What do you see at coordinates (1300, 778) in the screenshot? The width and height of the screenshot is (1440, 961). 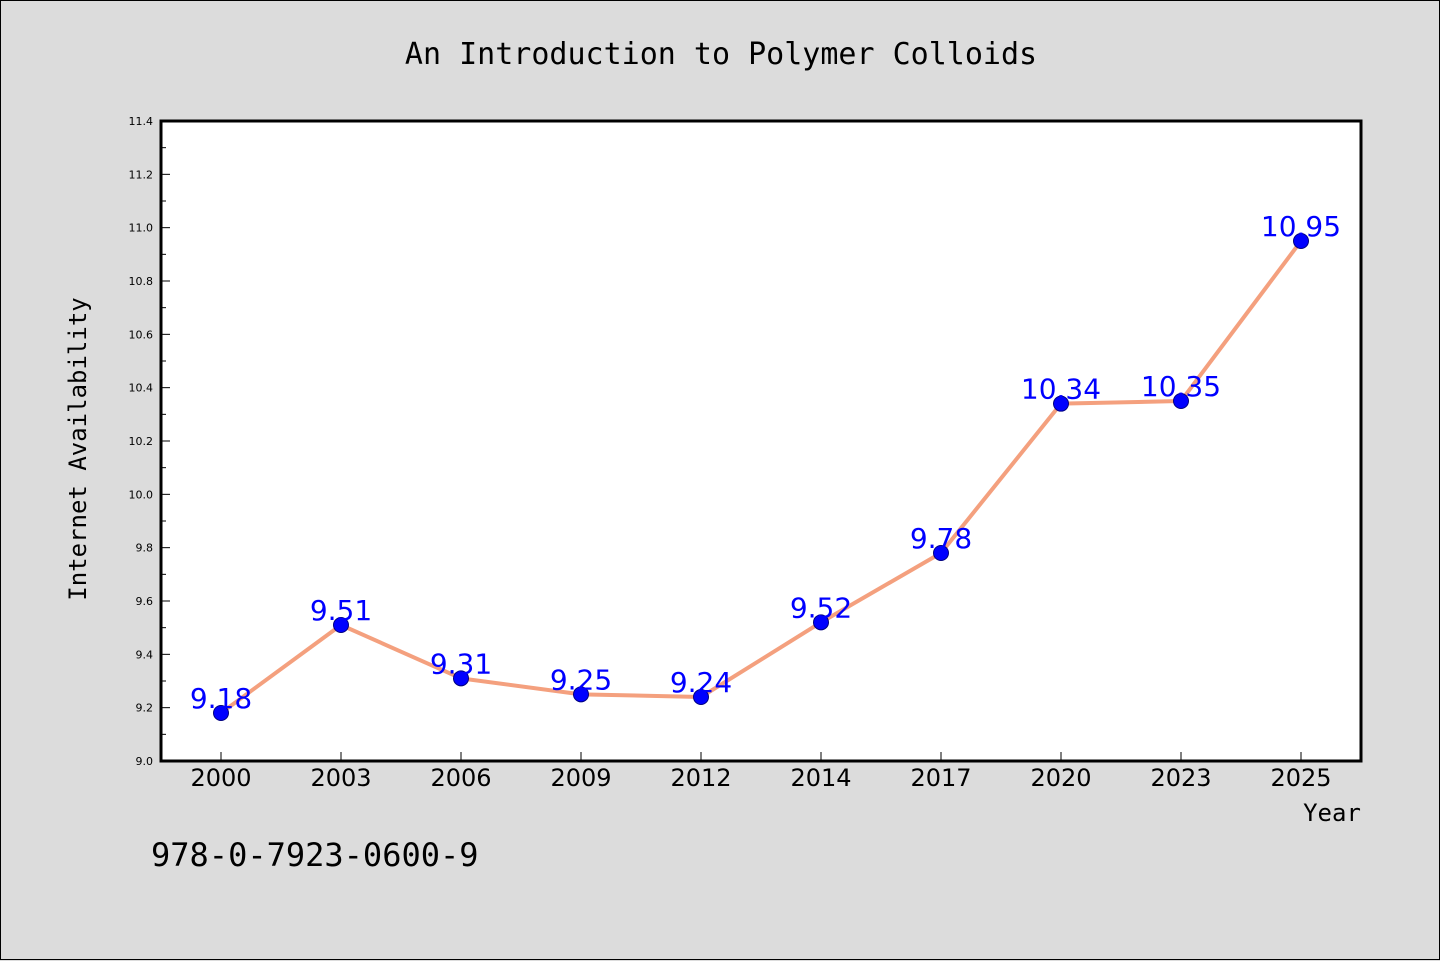 I see `x-tick-label: 2025` at bounding box center [1300, 778].